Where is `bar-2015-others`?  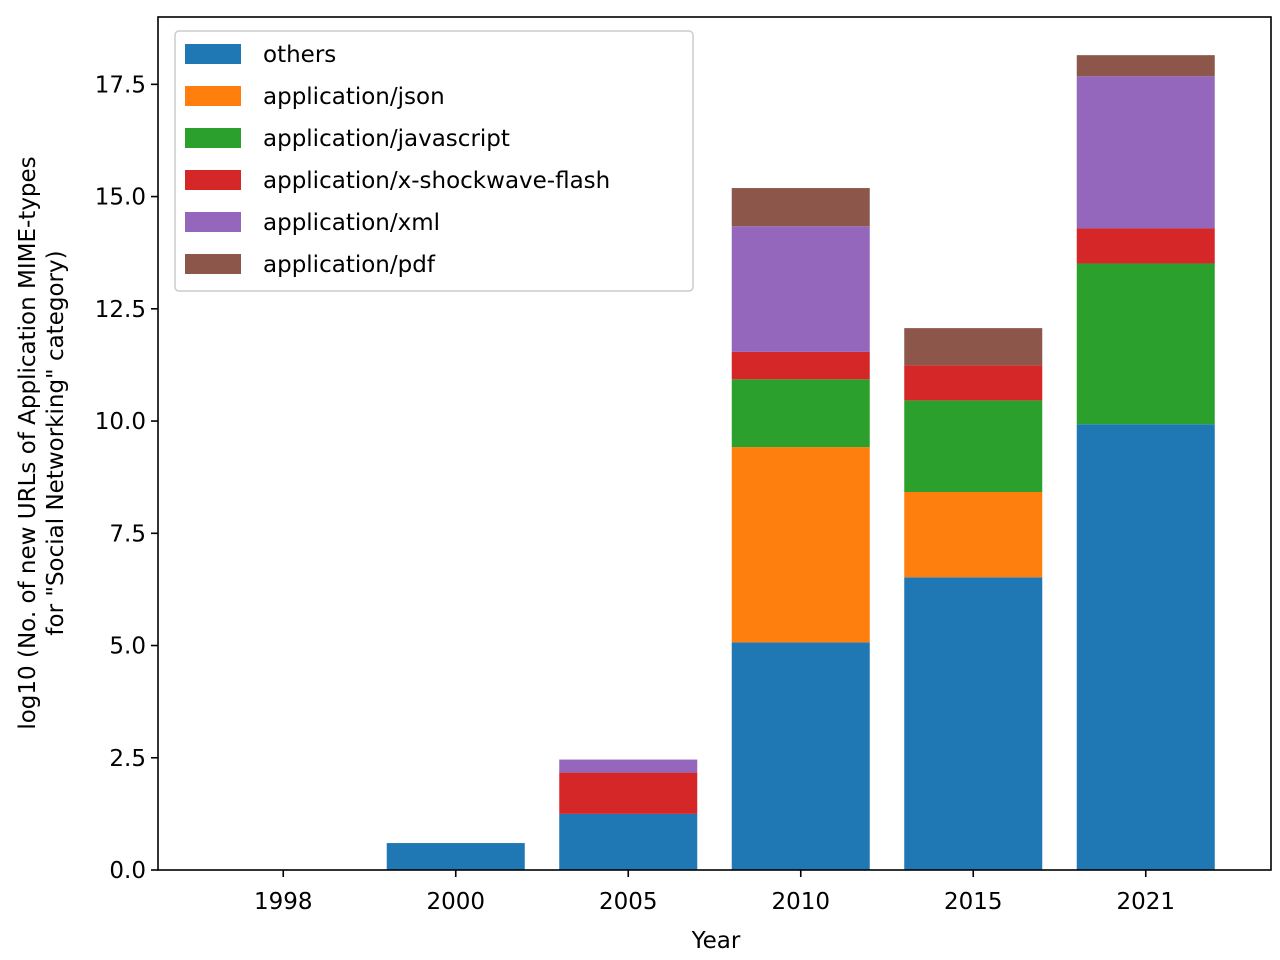
bar-2015-others is located at coordinates (973, 723).